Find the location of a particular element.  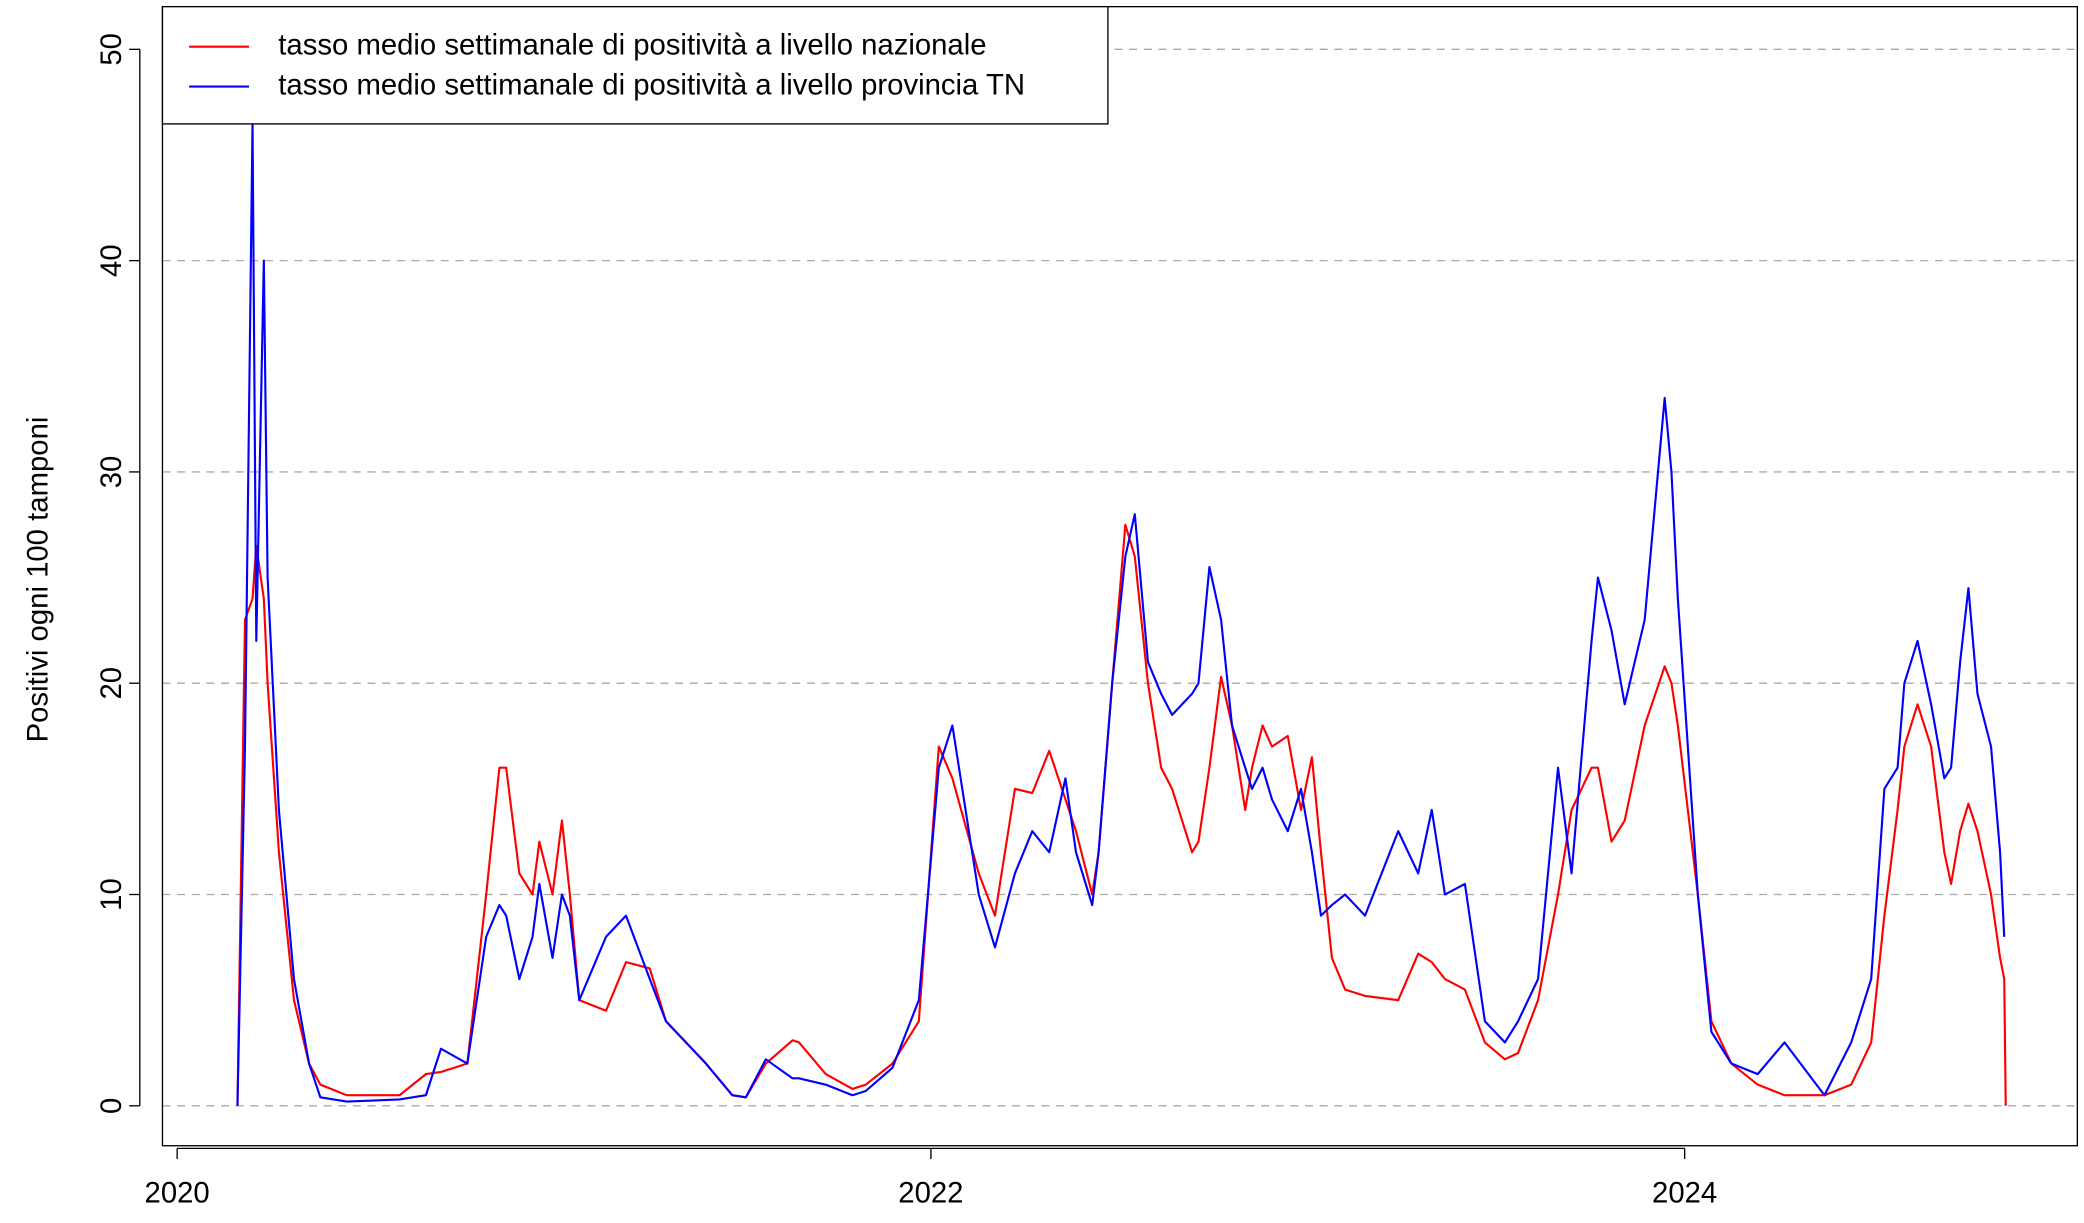

x-tick-label: 2024 is located at coordinates (1684, 1193).